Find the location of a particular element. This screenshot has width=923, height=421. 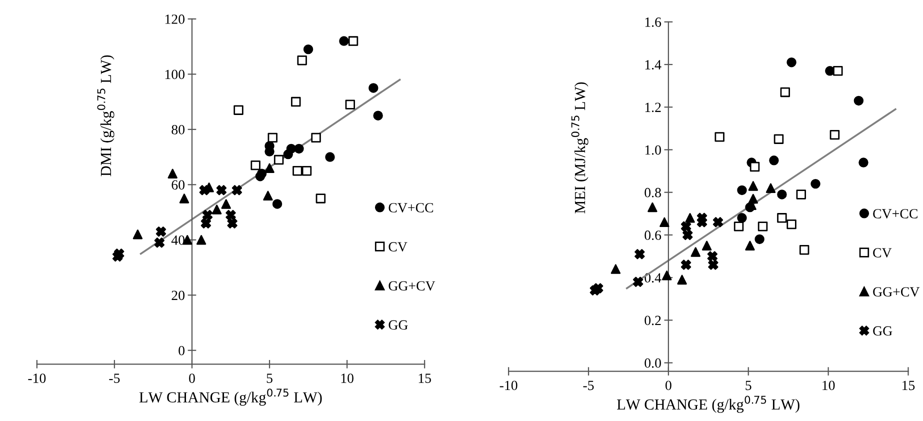

y-tick-label: 40 is located at coordinates (178, 240).